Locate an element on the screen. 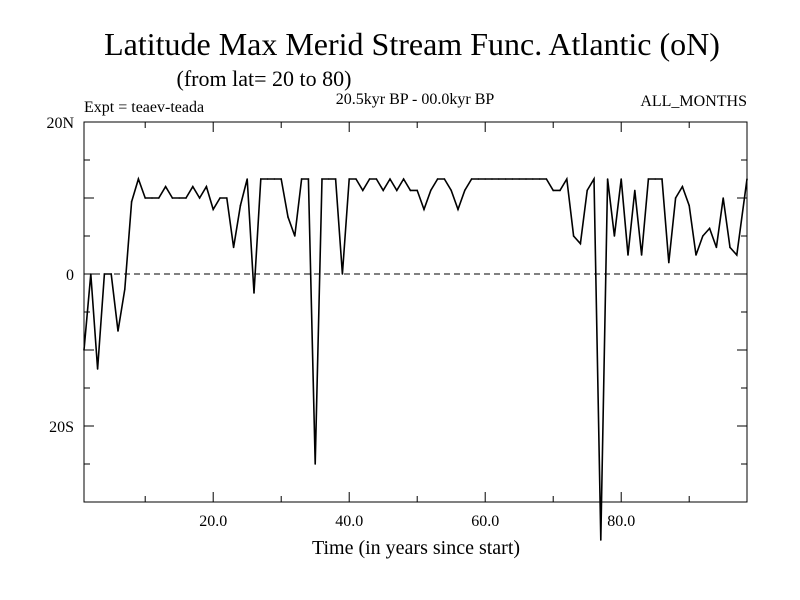 This screenshot has width=800, height=600. x-axis-label: Time (in years since start) is located at coordinates (416, 548).